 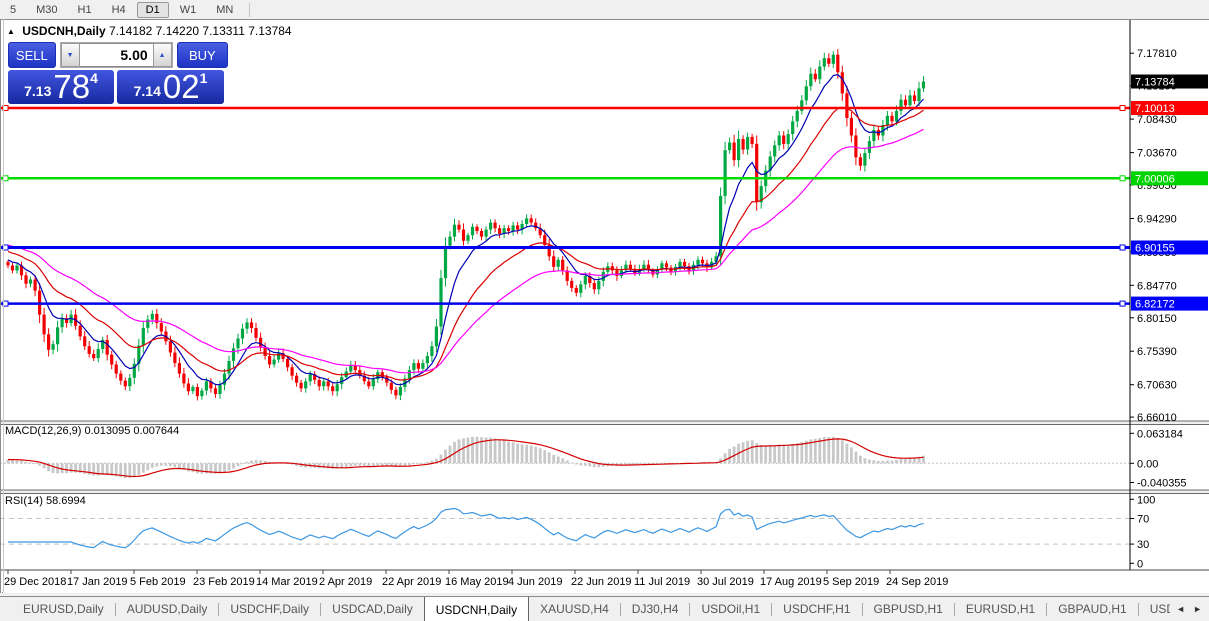 What do you see at coordinates (84, 9) in the screenshot?
I see `timeframe-button-h1: H1` at bounding box center [84, 9].